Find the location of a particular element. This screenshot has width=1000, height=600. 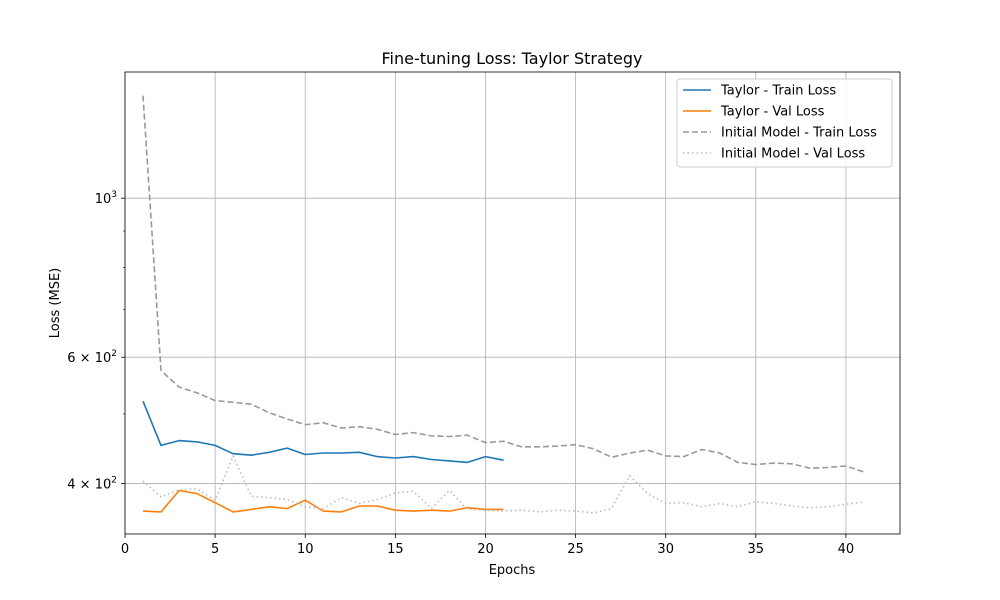

y-axis-ticks: 4 × 102 6 × 102 103 is located at coordinates (96, 341).